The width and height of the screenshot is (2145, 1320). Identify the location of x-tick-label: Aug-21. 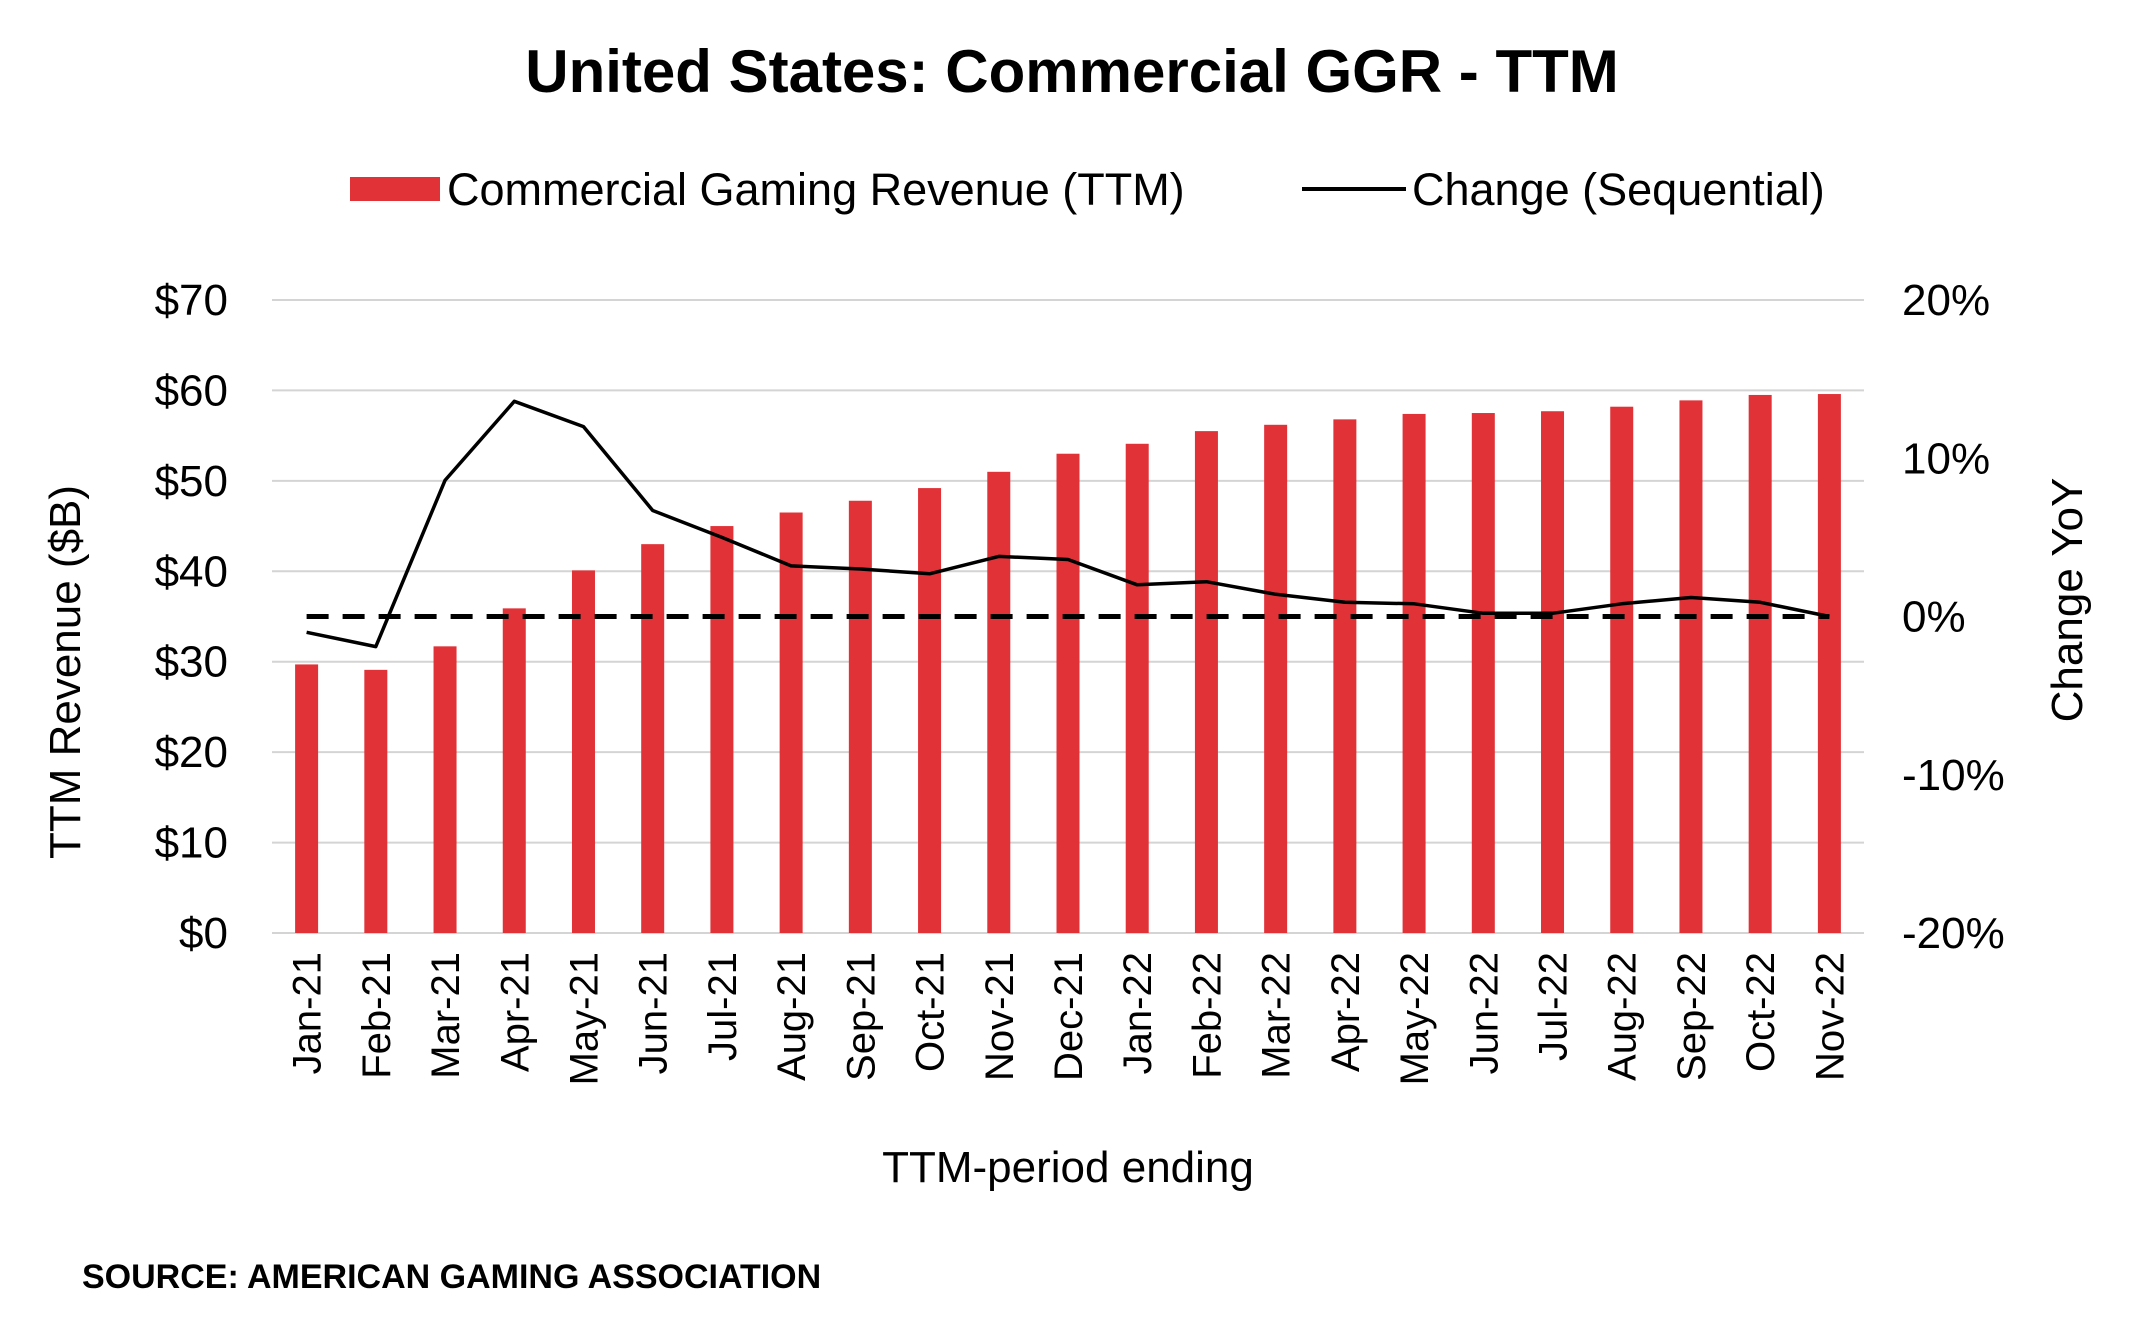
(792, 1016).